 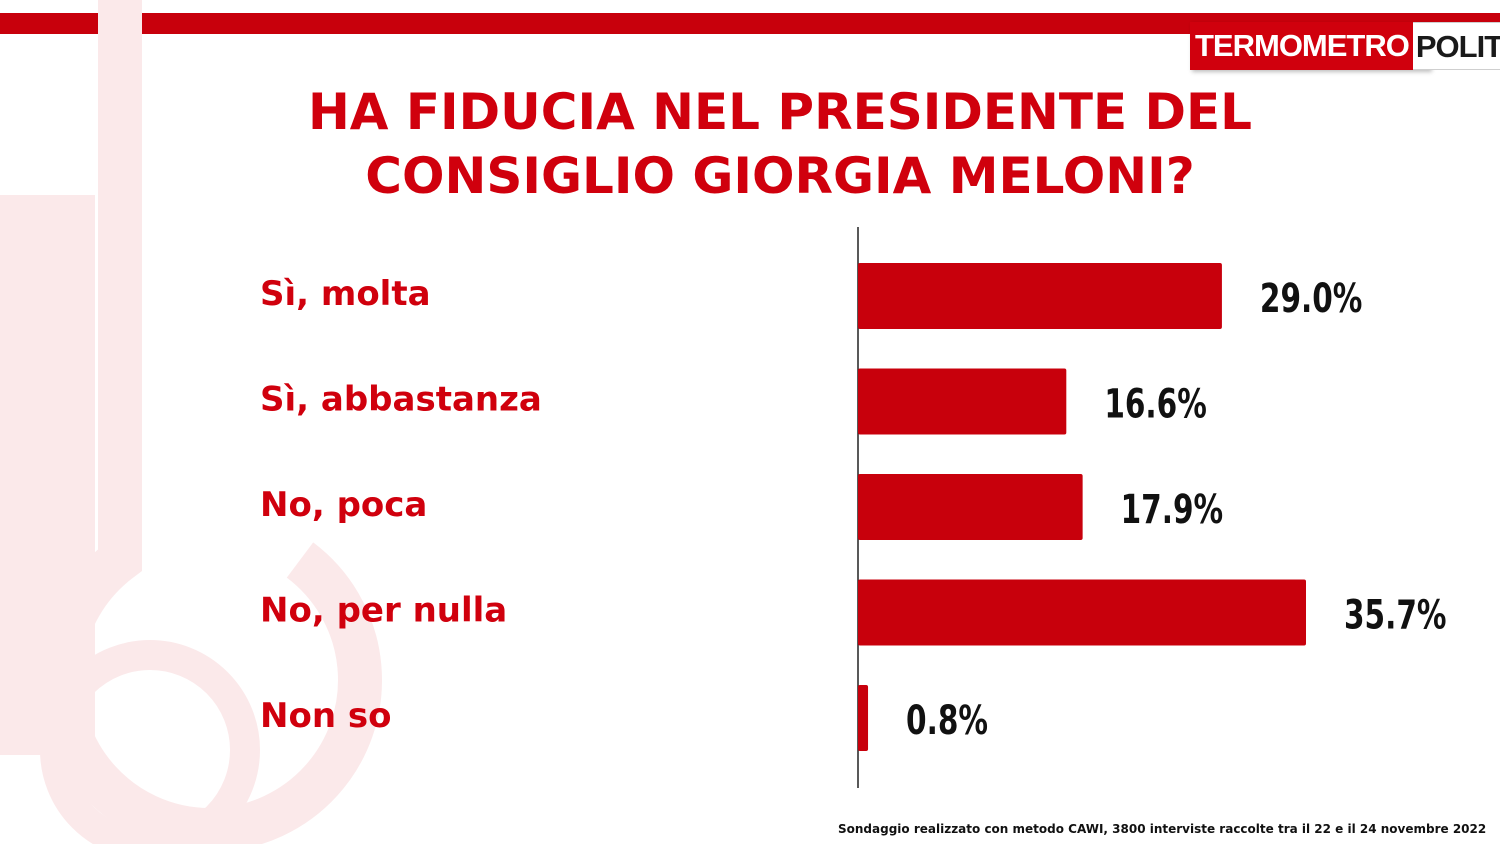 I want to click on category-label: Sì, abbastanza, so click(x=401, y=400).